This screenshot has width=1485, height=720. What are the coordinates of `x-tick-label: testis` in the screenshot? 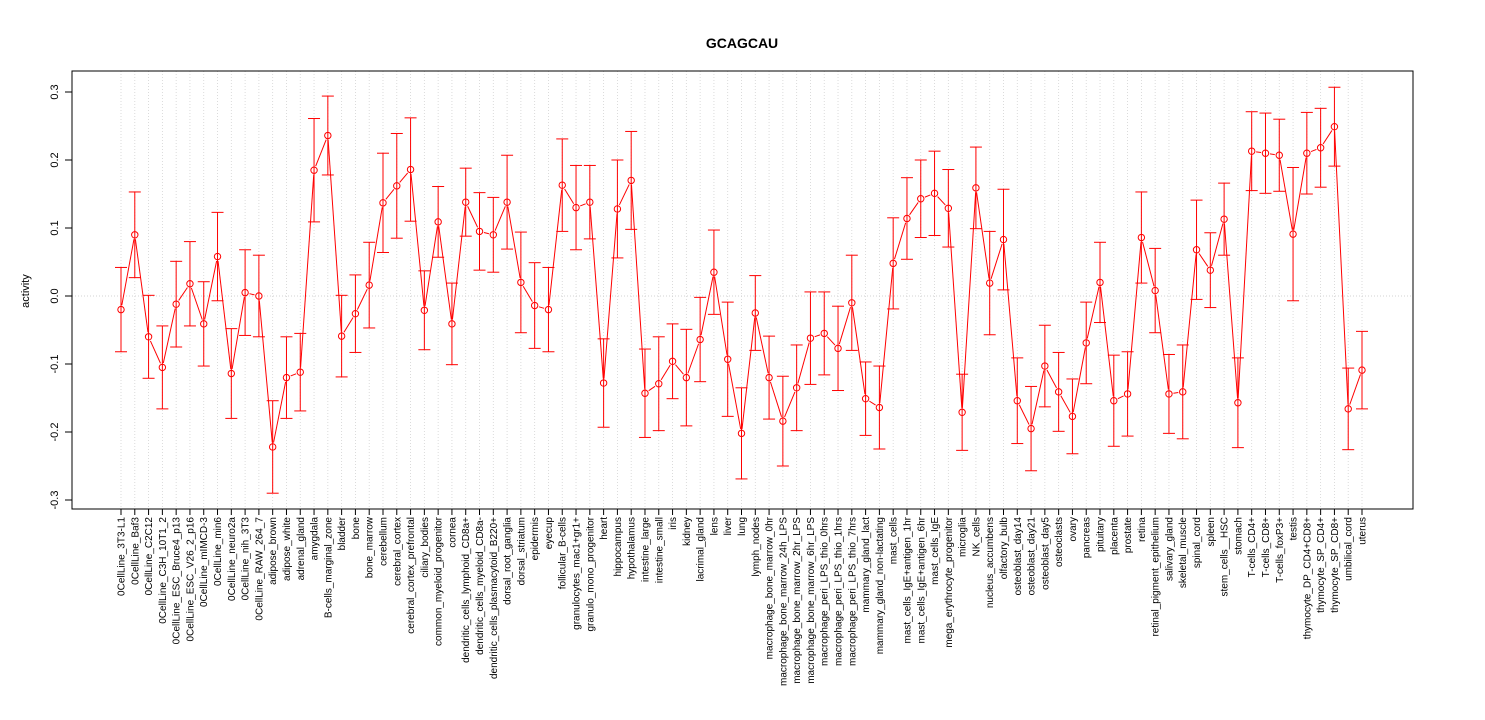 It's located at (1294, 528).